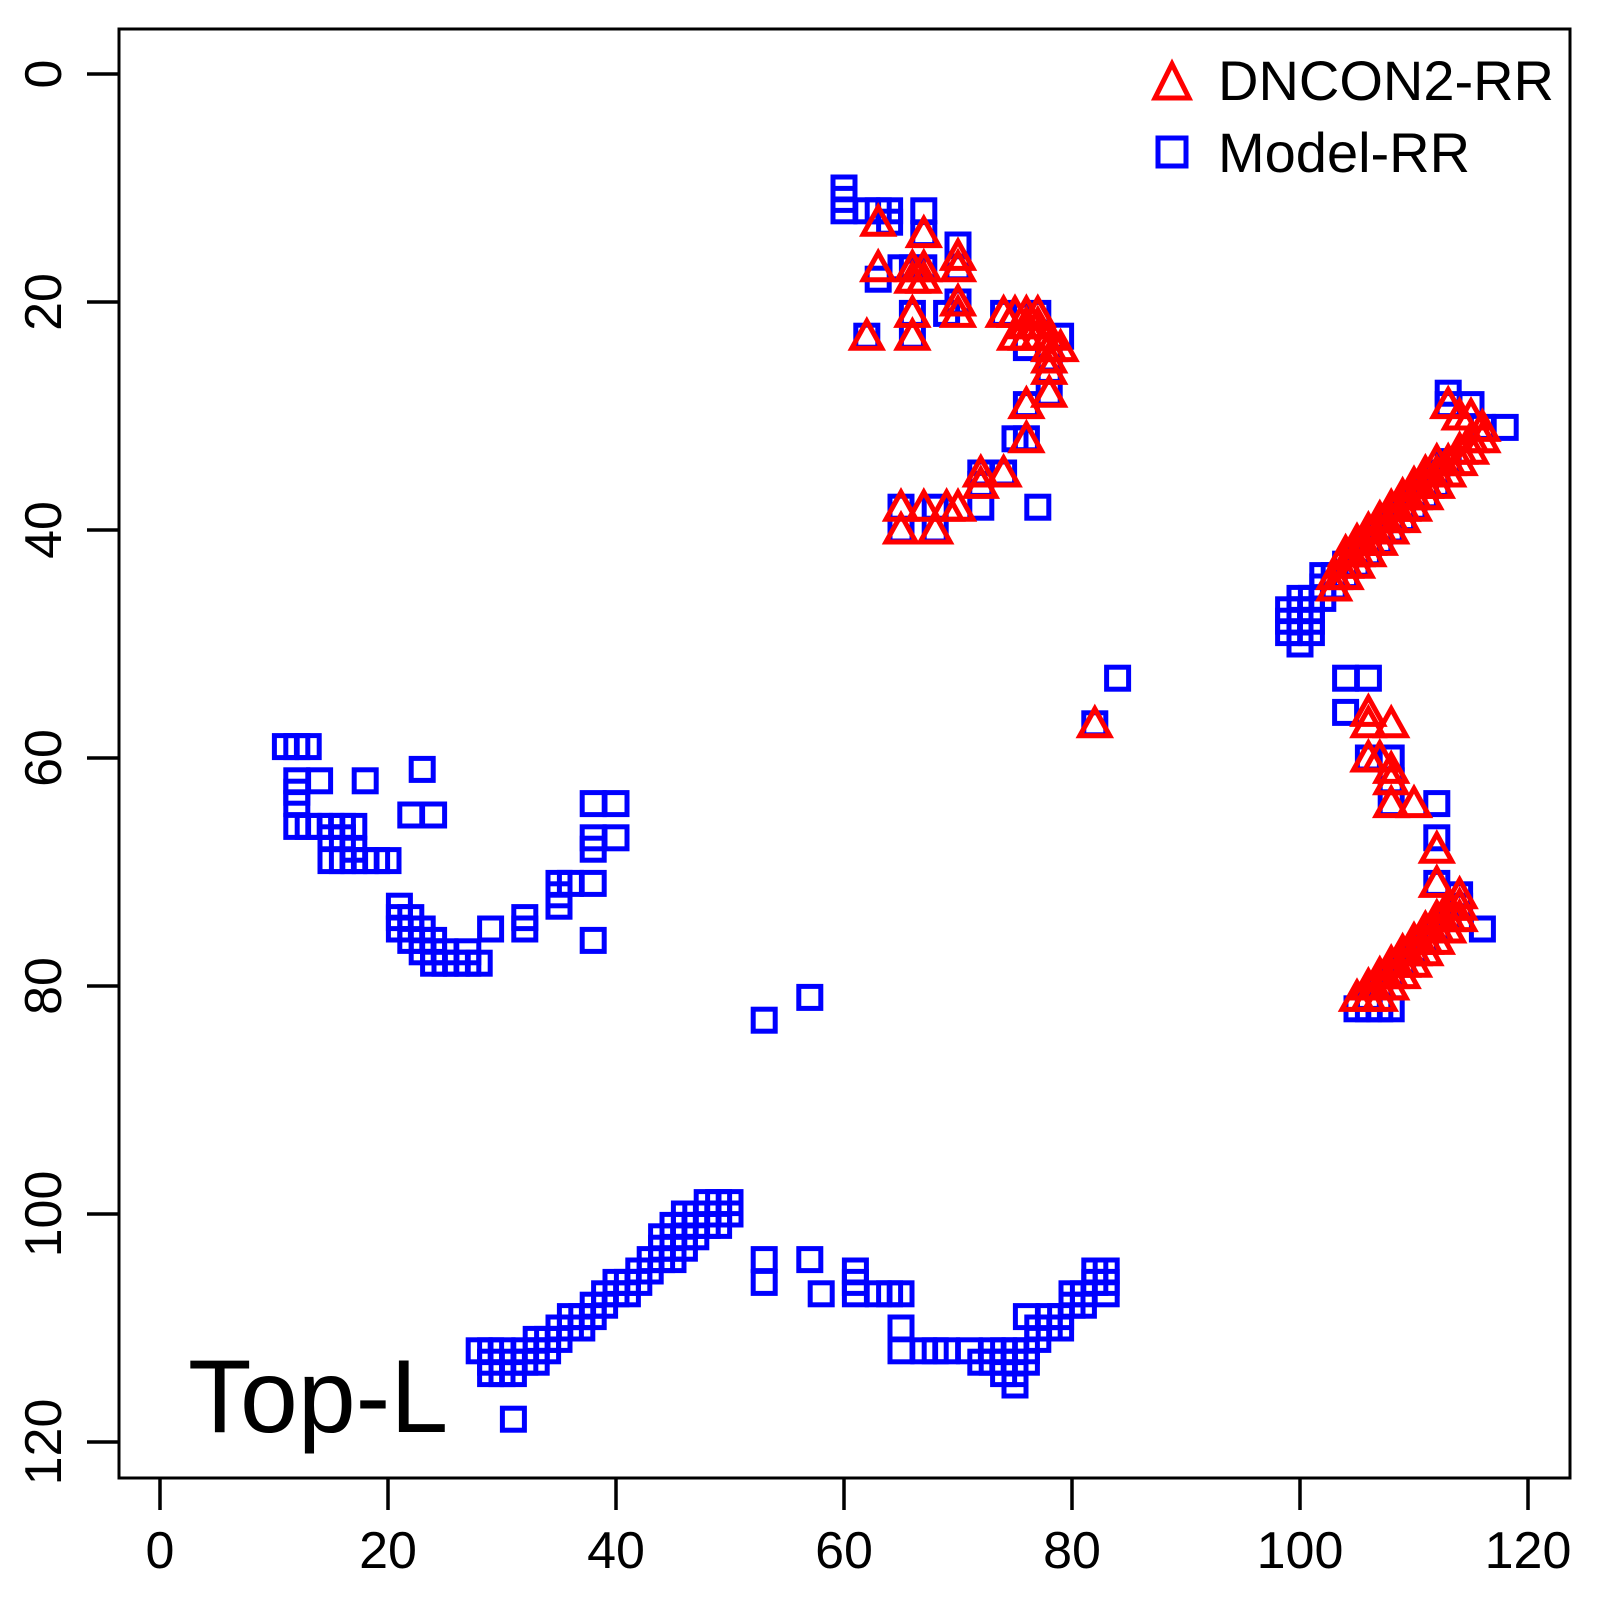 The width and height of the screenshot is (1600, 1600). I want to click on y-axis-tick-label: 80, so click(44, 986).